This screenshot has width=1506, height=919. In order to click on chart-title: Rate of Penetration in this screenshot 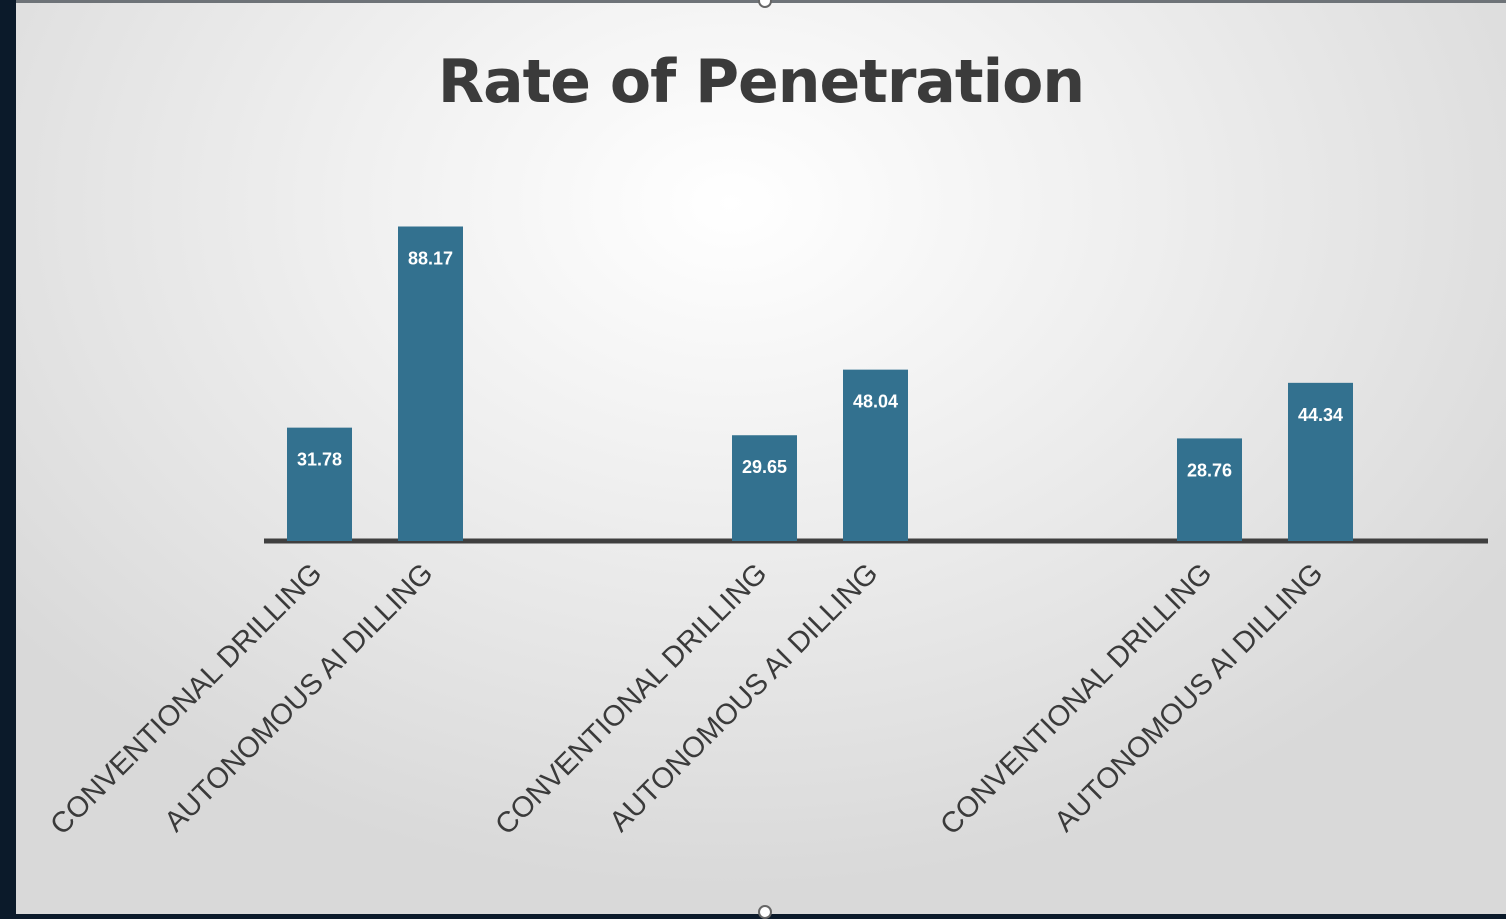, I will do `click(761, 82)`.